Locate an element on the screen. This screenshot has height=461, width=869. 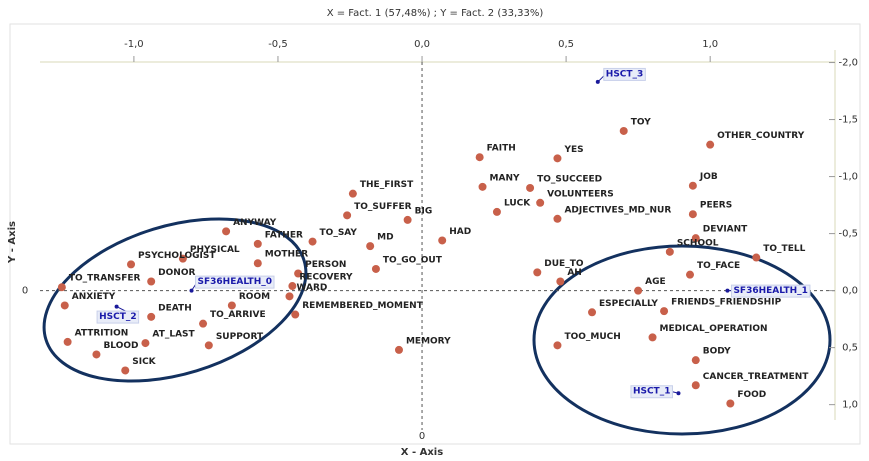
point-label: MD is located at coordinates (385, 238).